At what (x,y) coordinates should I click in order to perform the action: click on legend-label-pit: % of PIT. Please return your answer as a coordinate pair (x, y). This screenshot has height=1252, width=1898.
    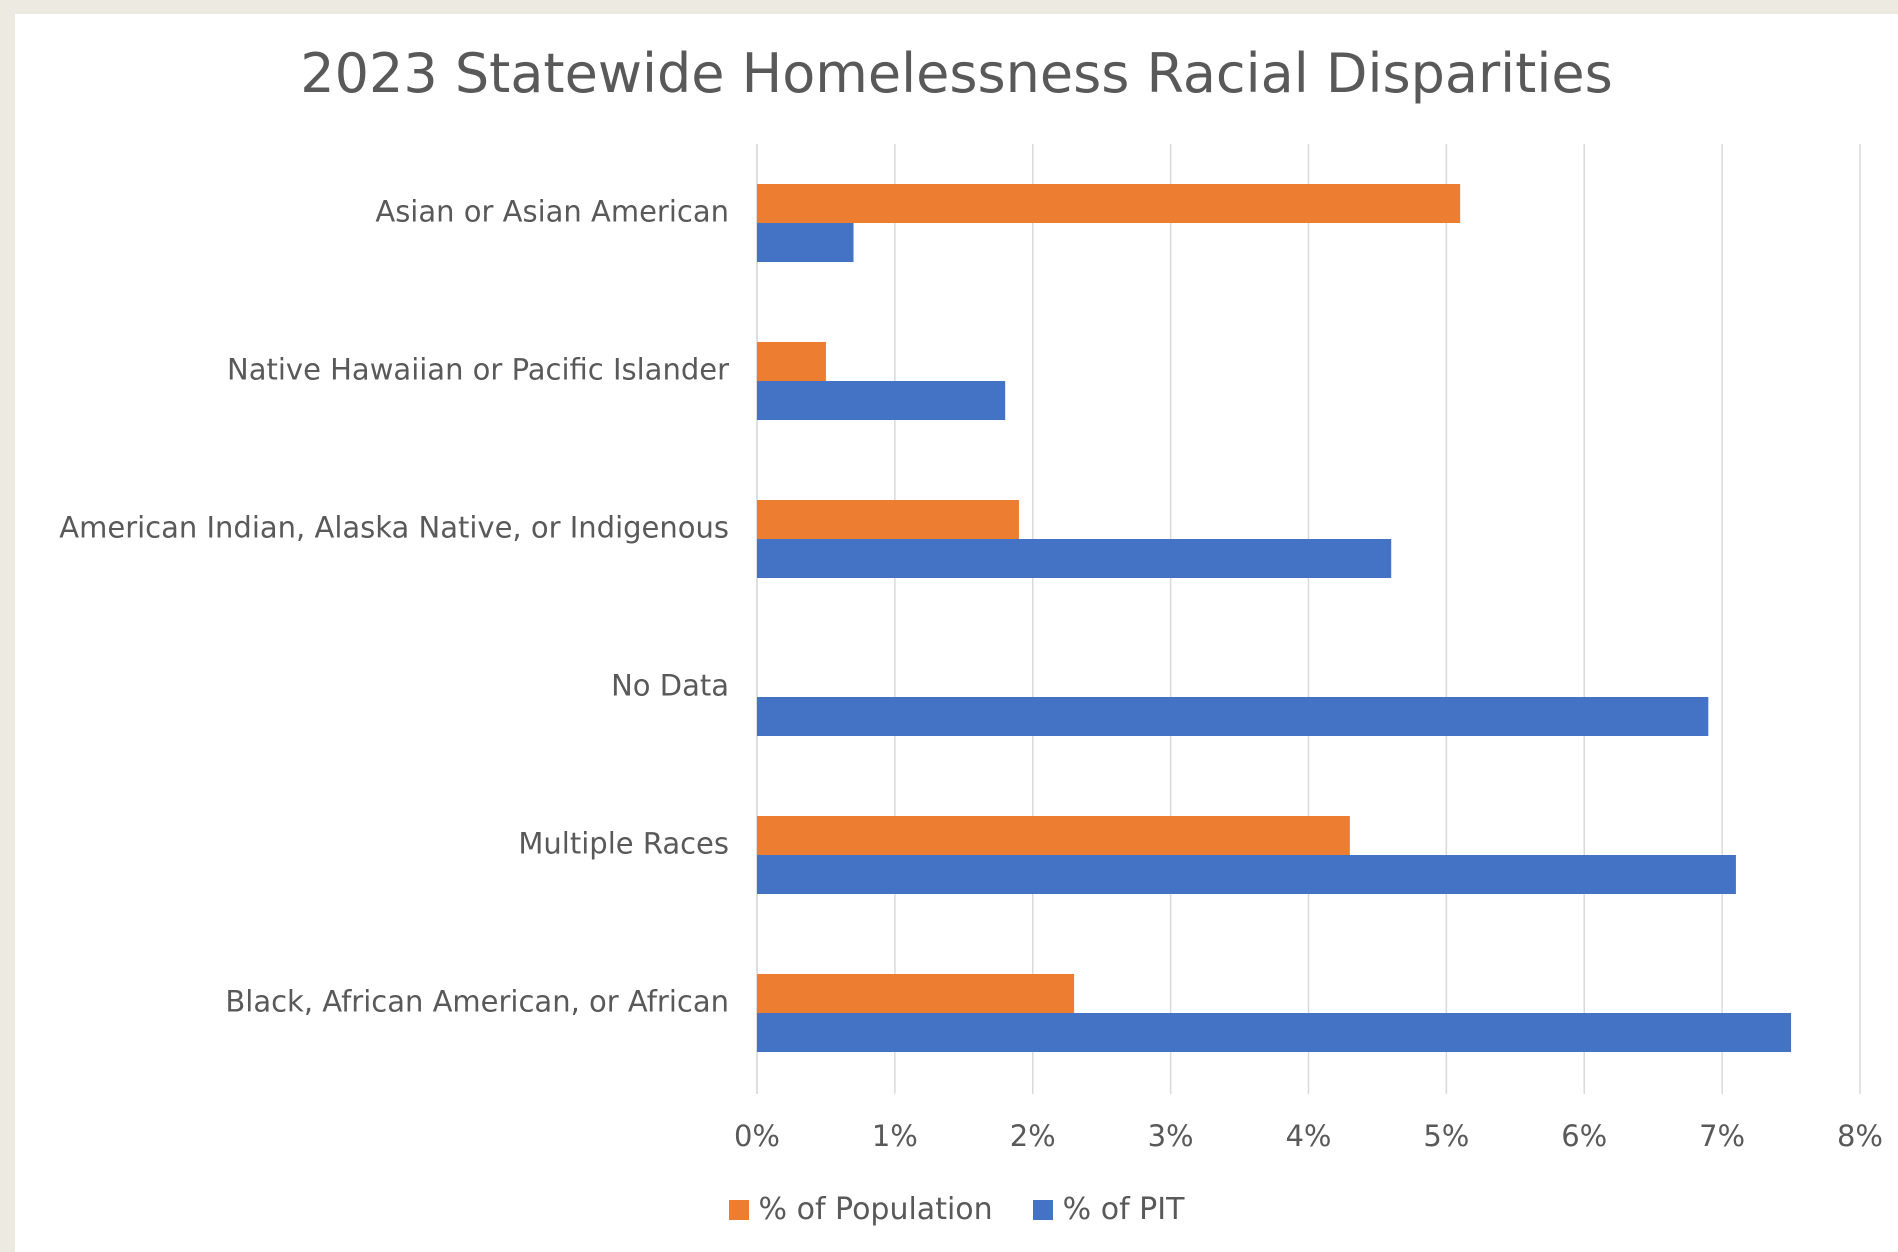
    Looking at the image, I should click on (1123, 1209).